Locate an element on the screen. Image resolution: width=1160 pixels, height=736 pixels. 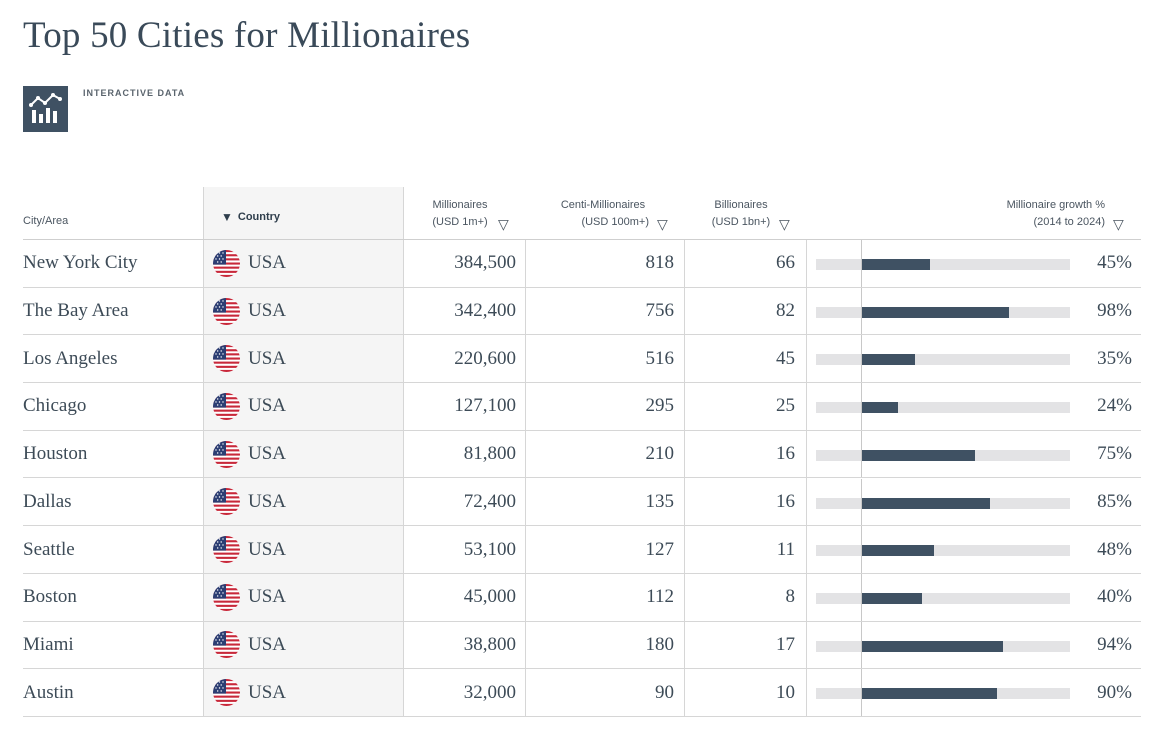
page-title: Top 50 Cities for Millionaires is located at coordinates (247, 35).